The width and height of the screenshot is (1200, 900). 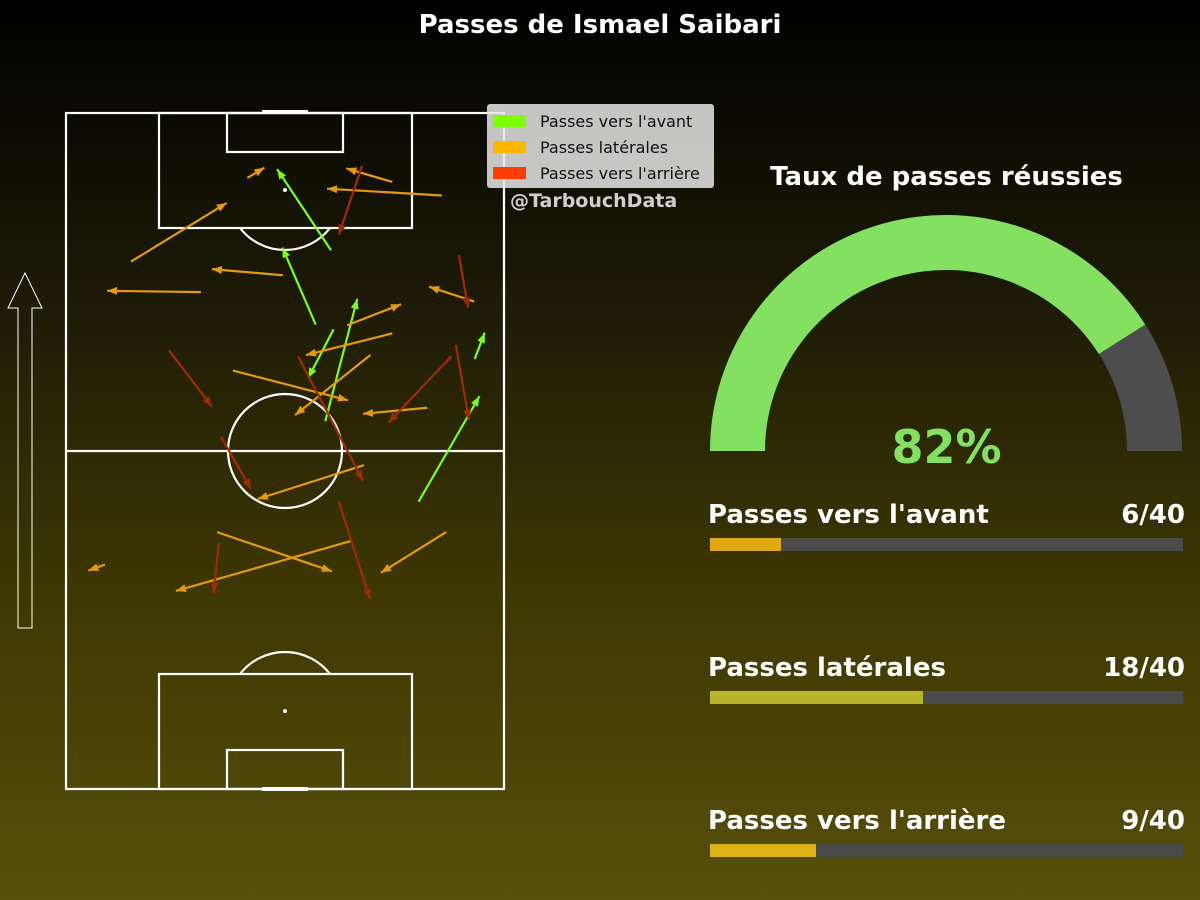 I want to click on gauge-success-arc, so click(x=928, y=333).